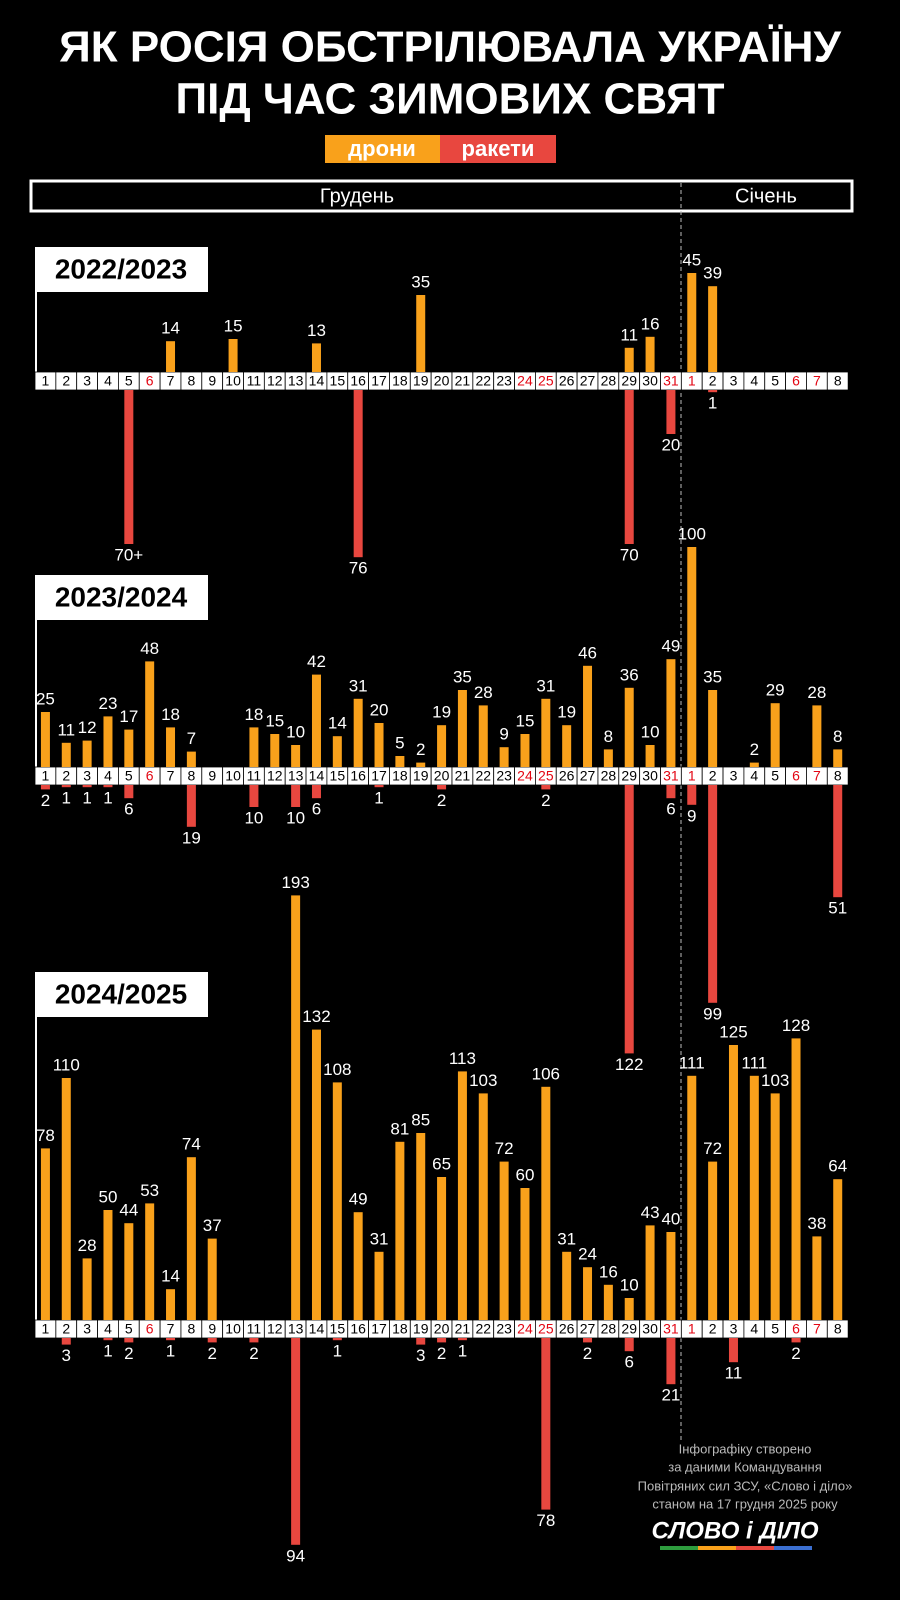 The width and height of the screenshot is (900, 1600). What do you see at coordinates (755, 1548) in the screenshot?
I see `logo-stripe` at bounding box center [755, 1548].